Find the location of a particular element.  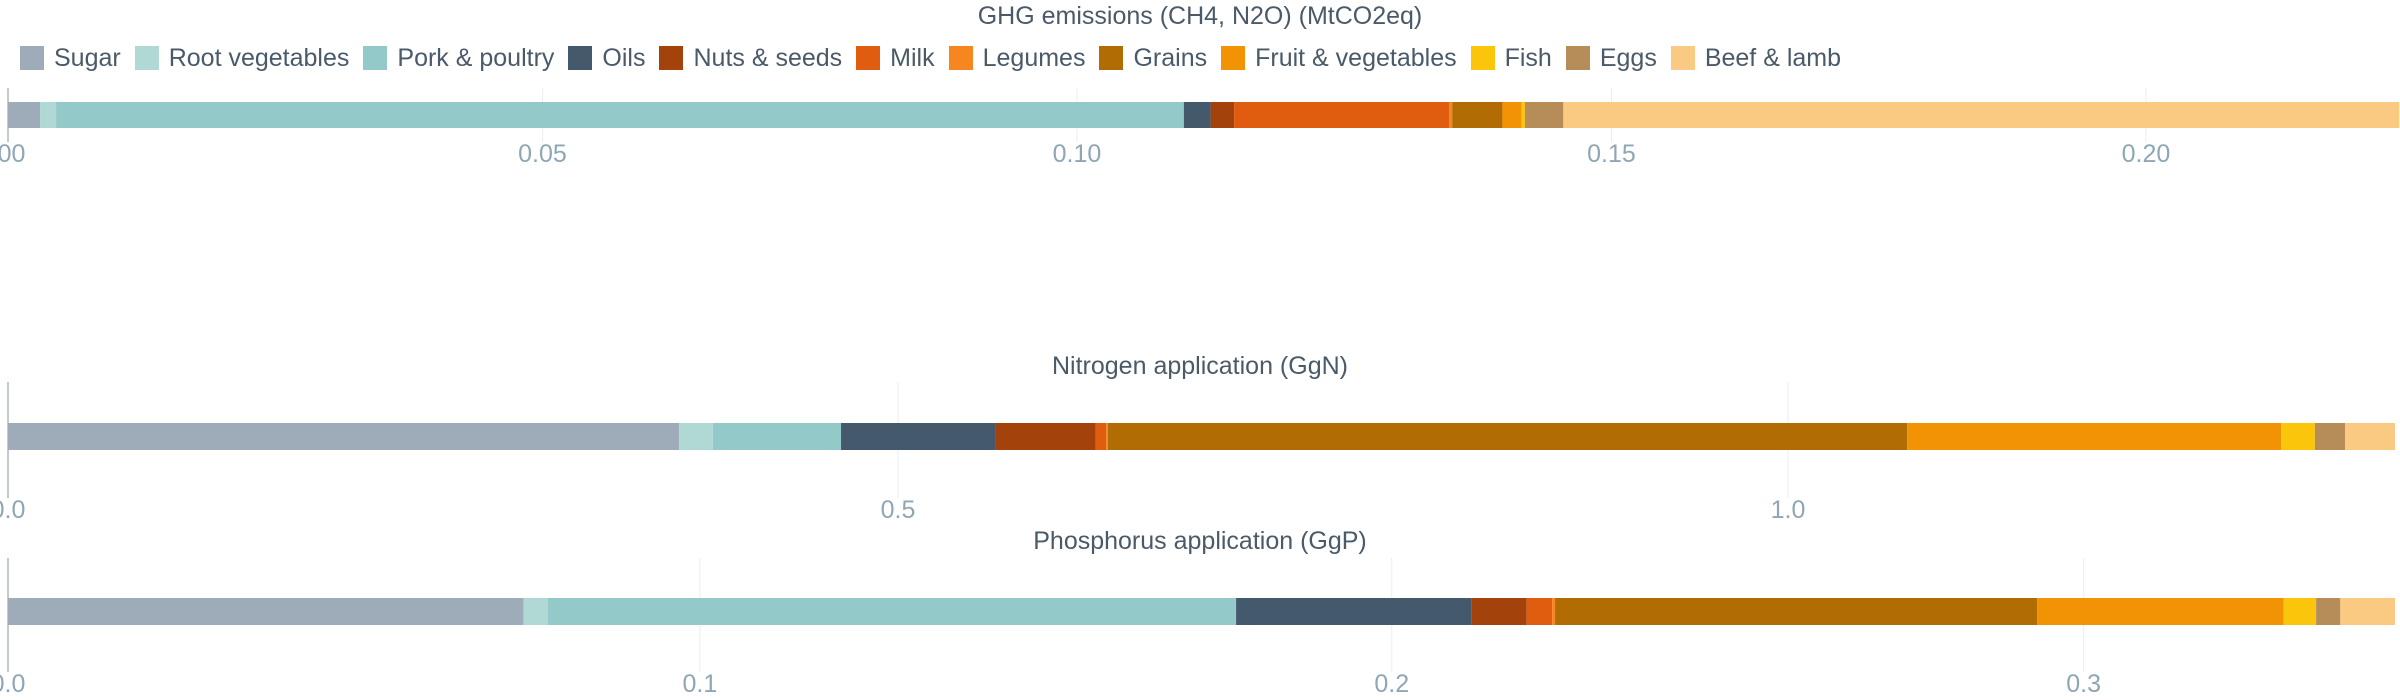

legend-item: Oils is located at coordinates (606, 58).